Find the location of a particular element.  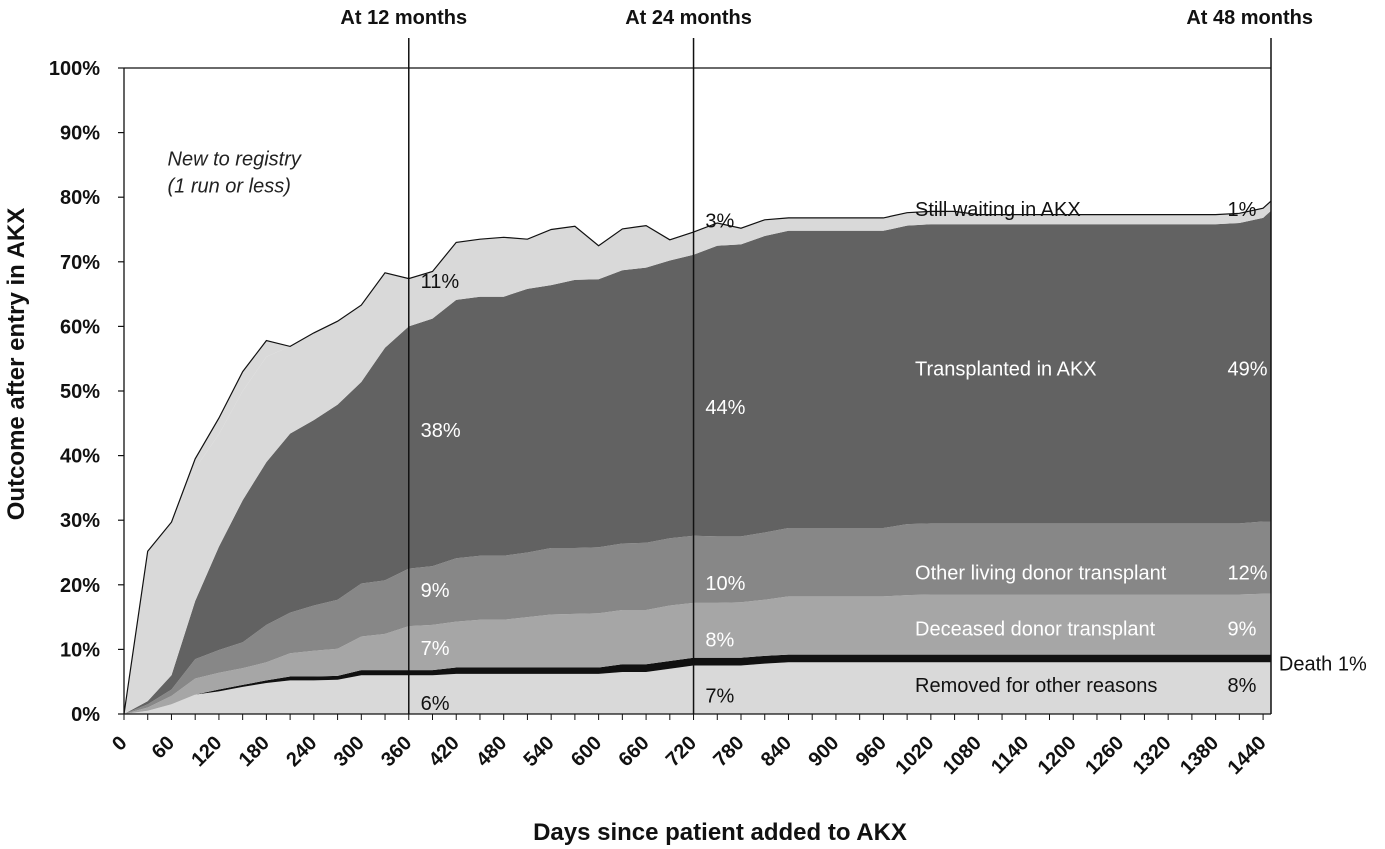

annotation-deceased-48: 9% is located at coordinates (1241, 630).